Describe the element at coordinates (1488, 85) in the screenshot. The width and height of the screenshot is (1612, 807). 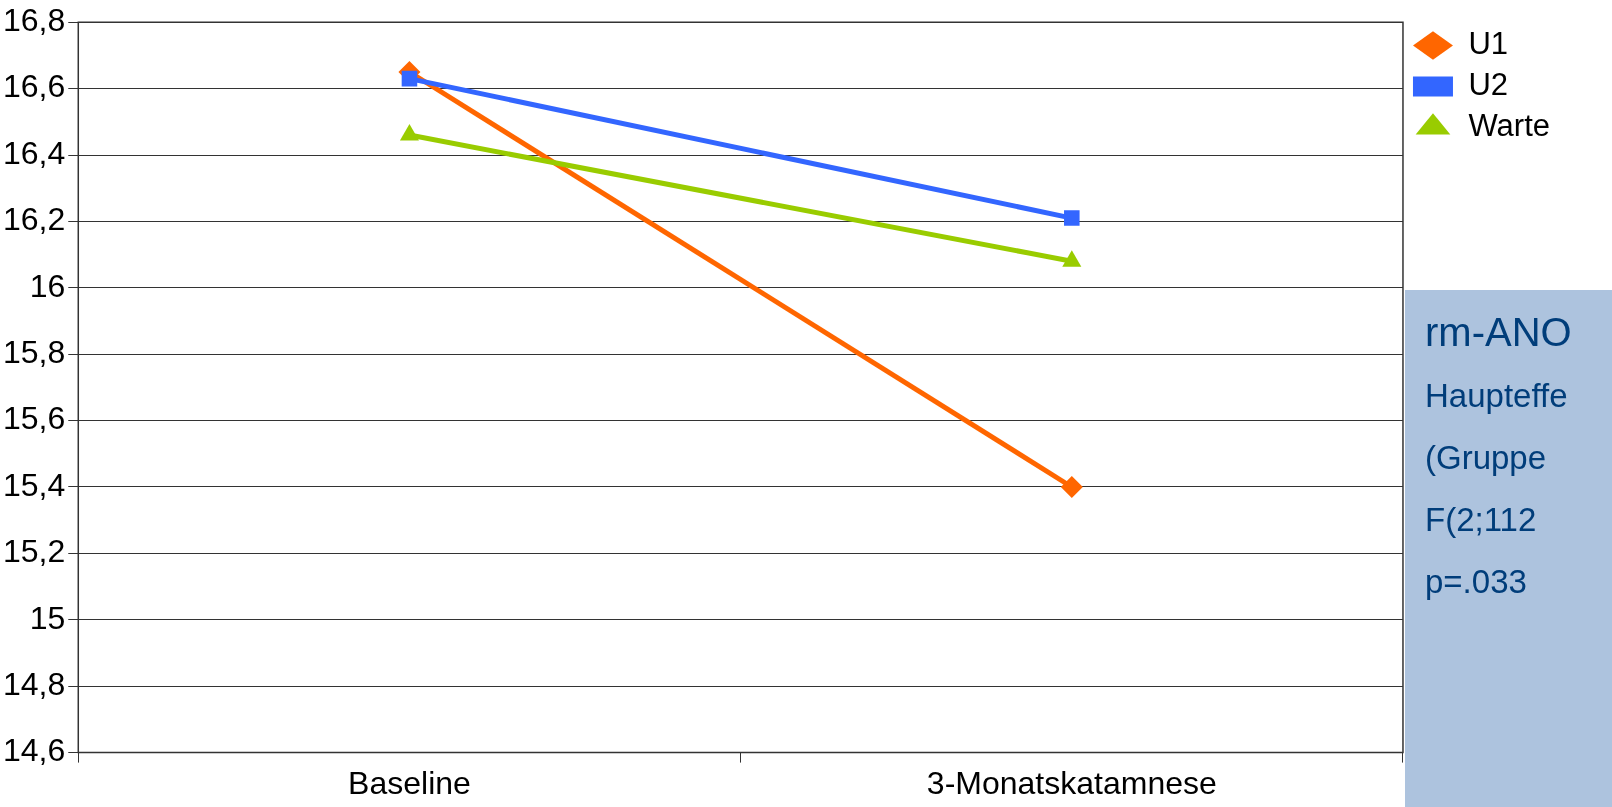
I see `legend-label: U2` at that location.